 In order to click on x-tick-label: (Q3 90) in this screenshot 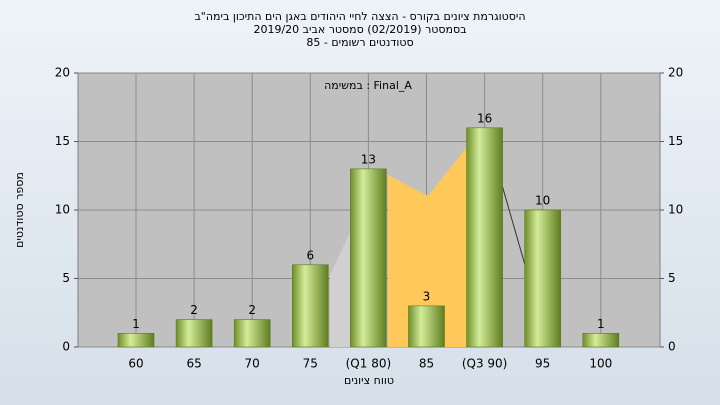, I will do `click(485, 364)`.